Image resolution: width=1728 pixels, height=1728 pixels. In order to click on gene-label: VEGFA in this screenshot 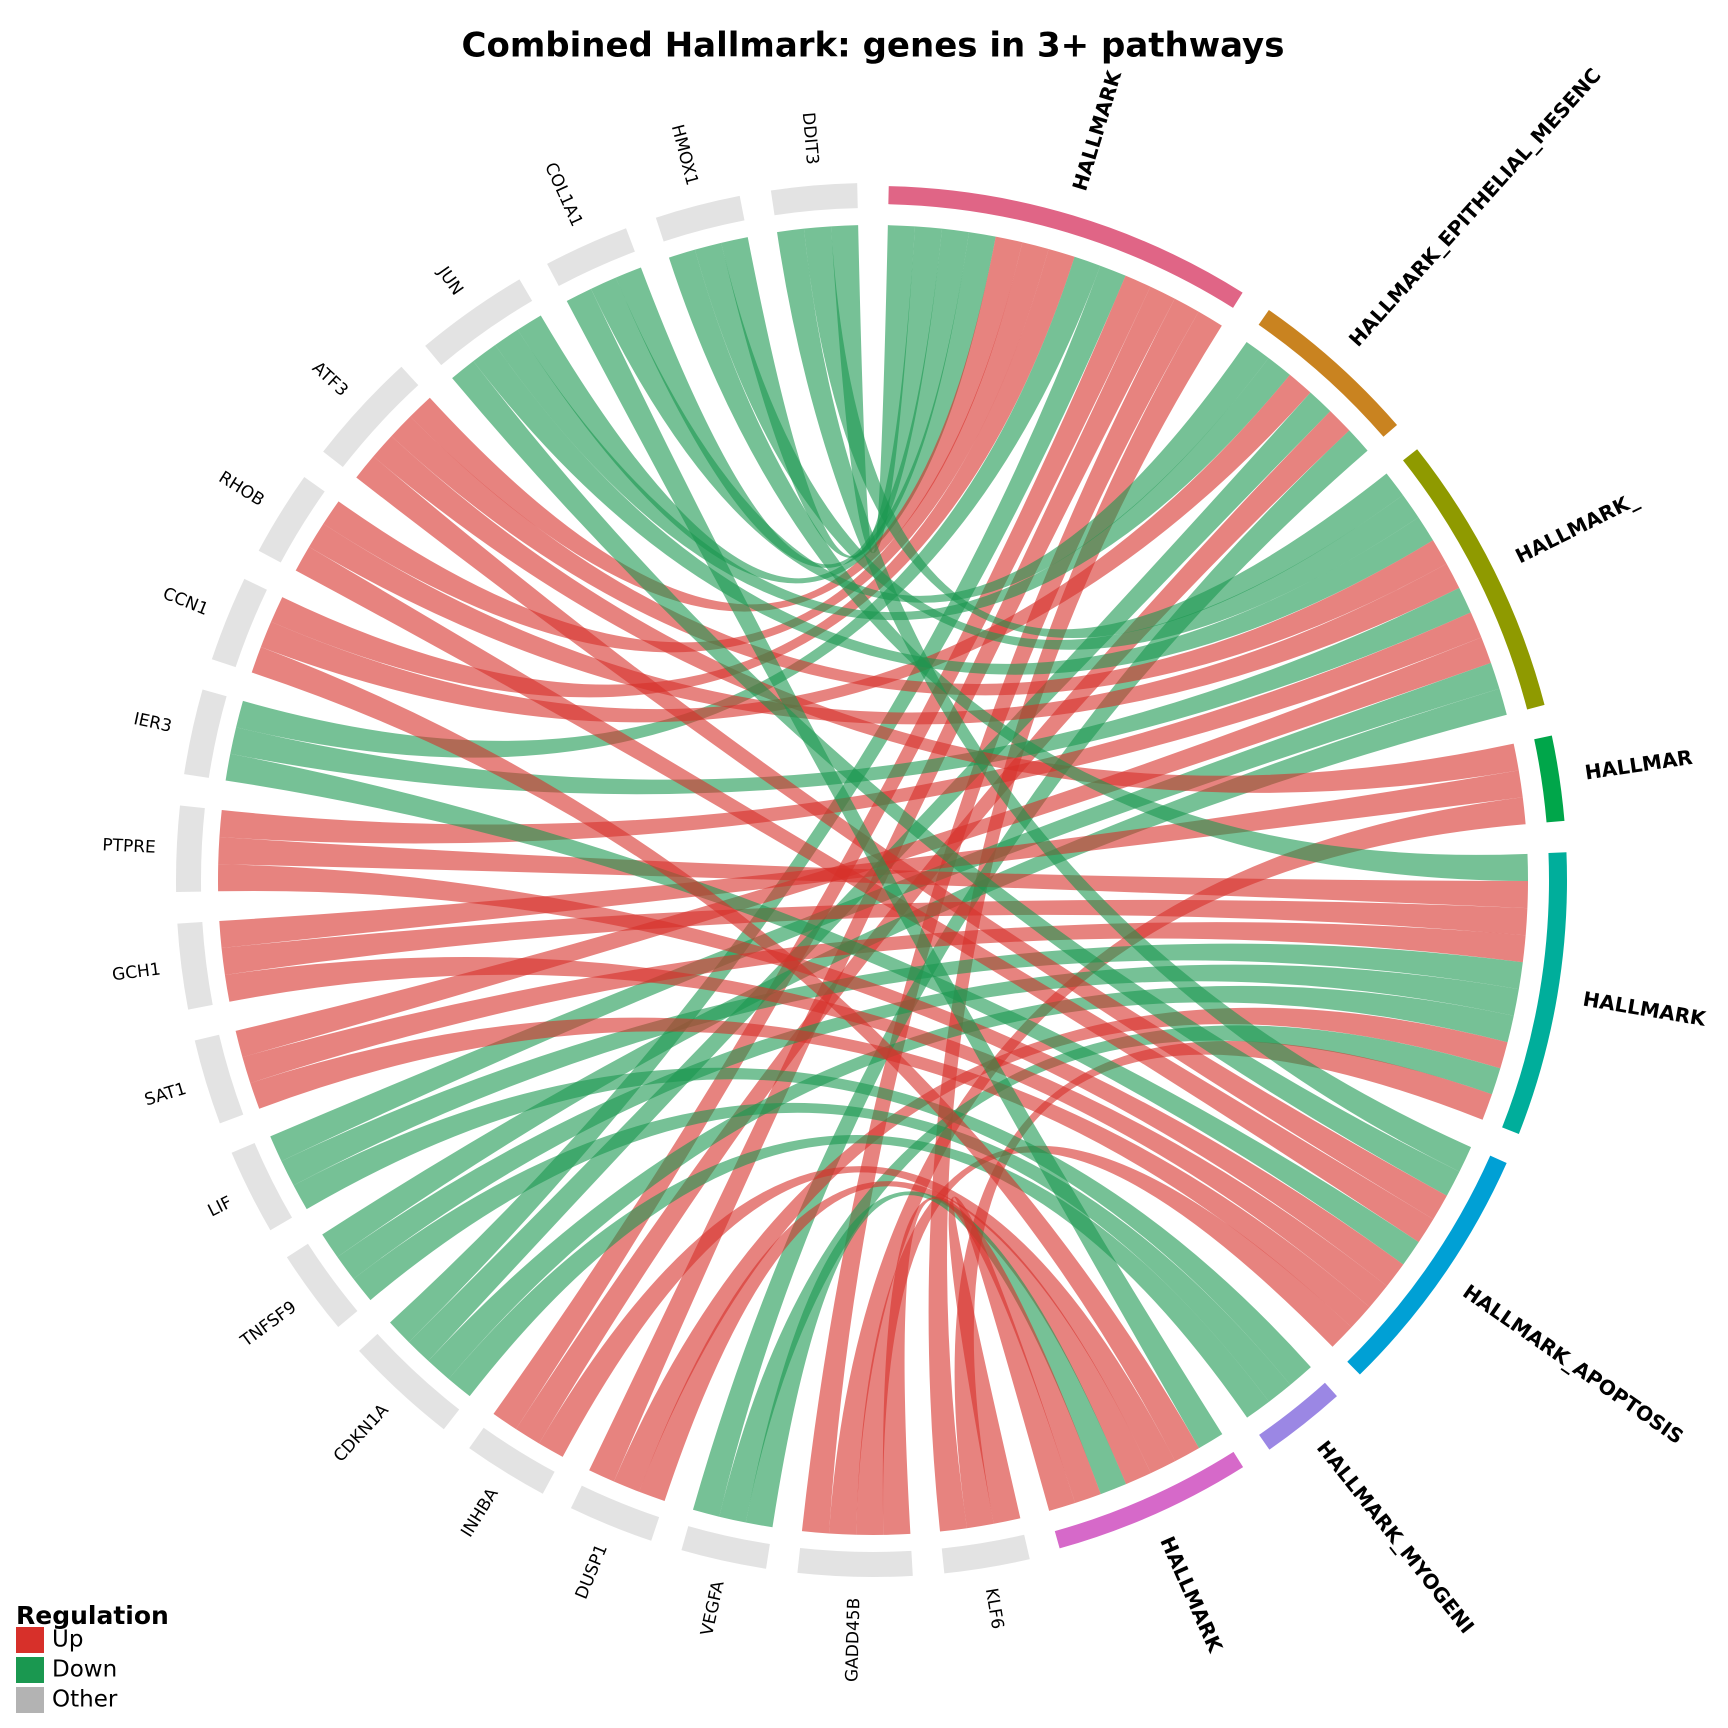, I will do `click(712, 1608)`.